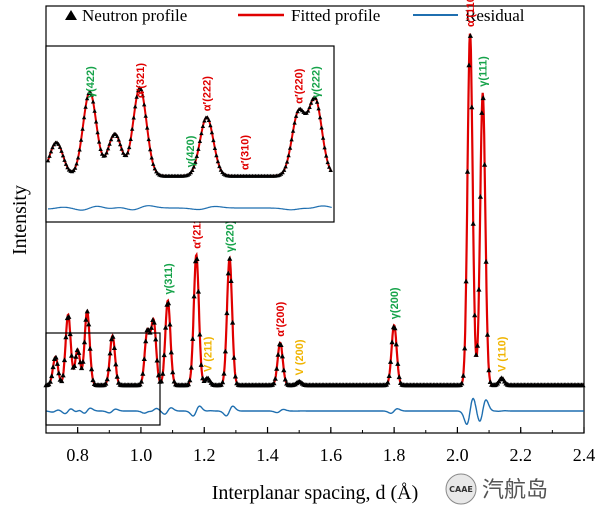 This screenshot has width=600, height=510. What do you see at coordinates (315, 493) in the screenshot?
I see `x-axis-title: Interplanar spacing, d (Å)` at bounding box center [315, 493].